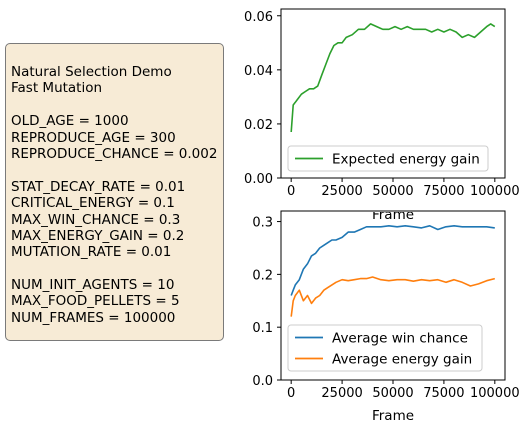  I want to click on parameter-line: Natural Selection Demo, so click(91, 72).